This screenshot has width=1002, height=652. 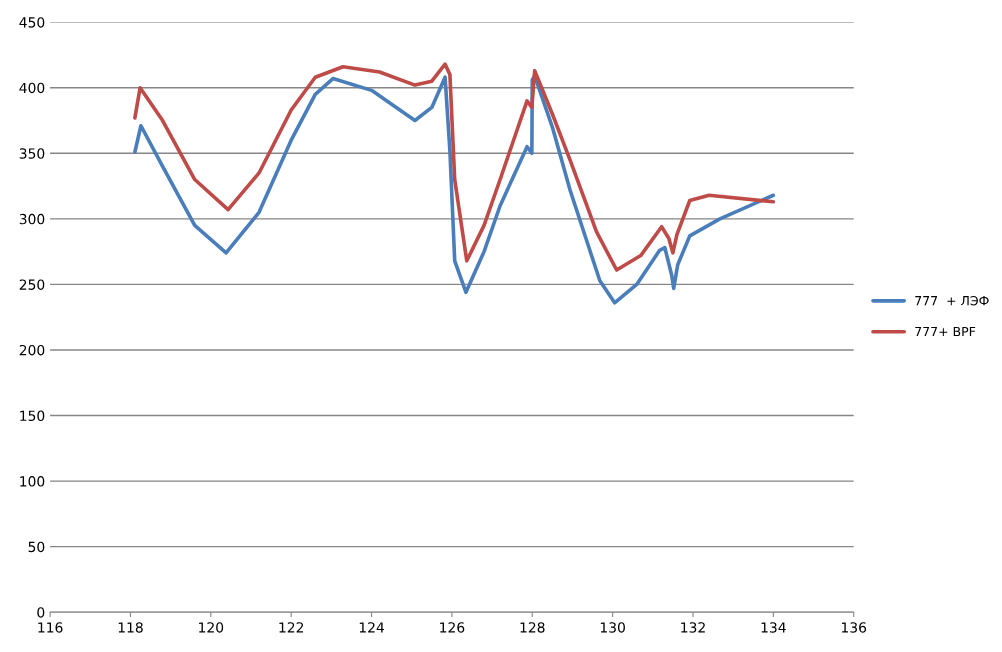 I want to click on x-tick-label: 134, so click(x=773, y=627).